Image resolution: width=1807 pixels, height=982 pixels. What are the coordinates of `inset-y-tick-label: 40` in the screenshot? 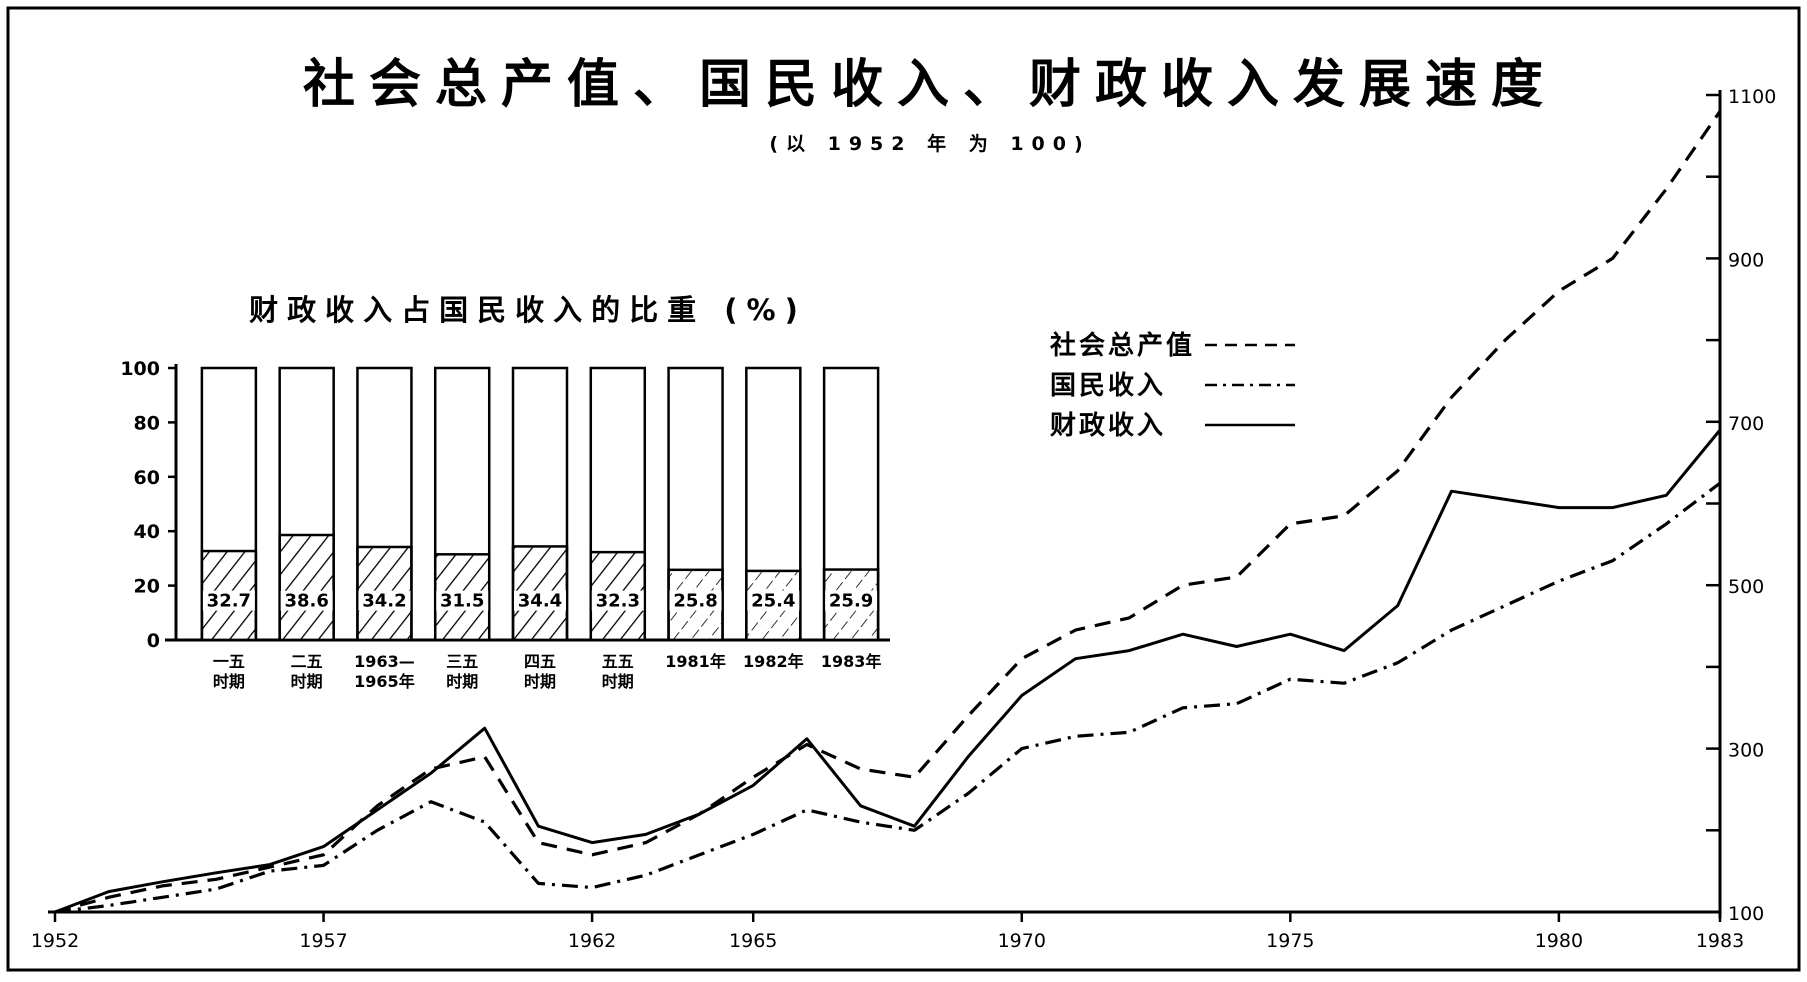 It's located at (147, 532).